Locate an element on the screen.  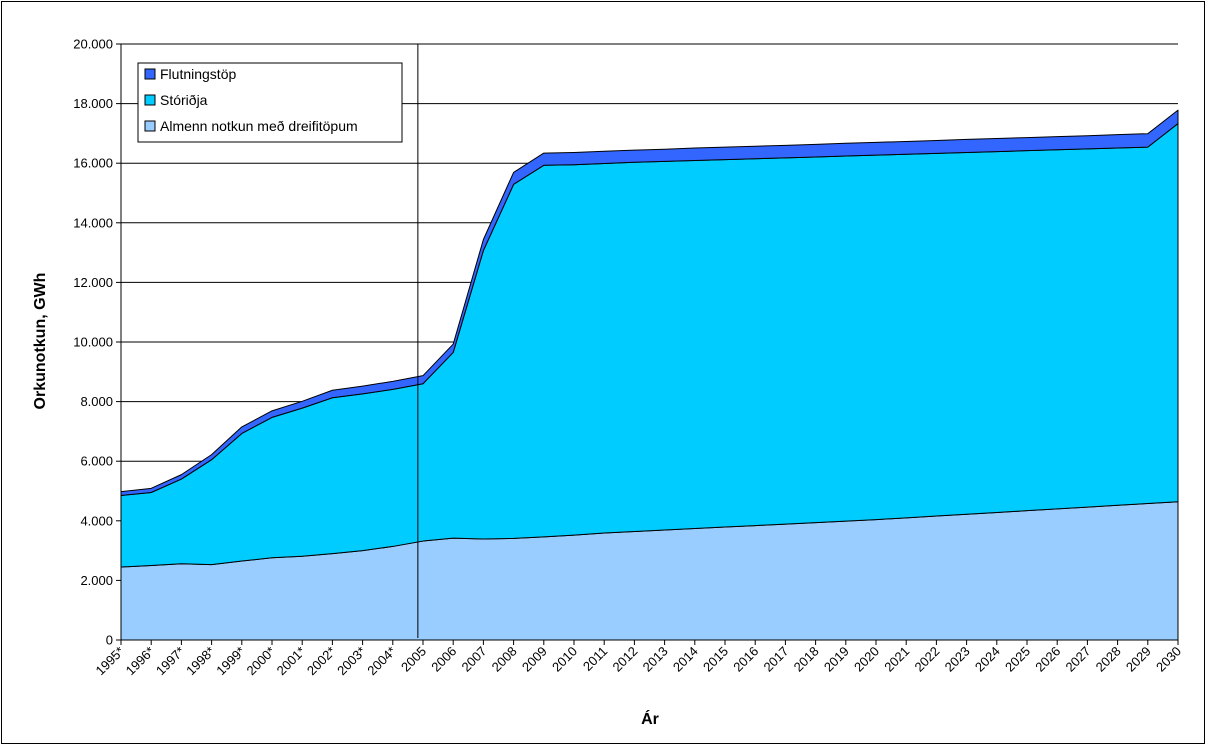
x-tick-label: 2018 is located at coordinates (806, 659).